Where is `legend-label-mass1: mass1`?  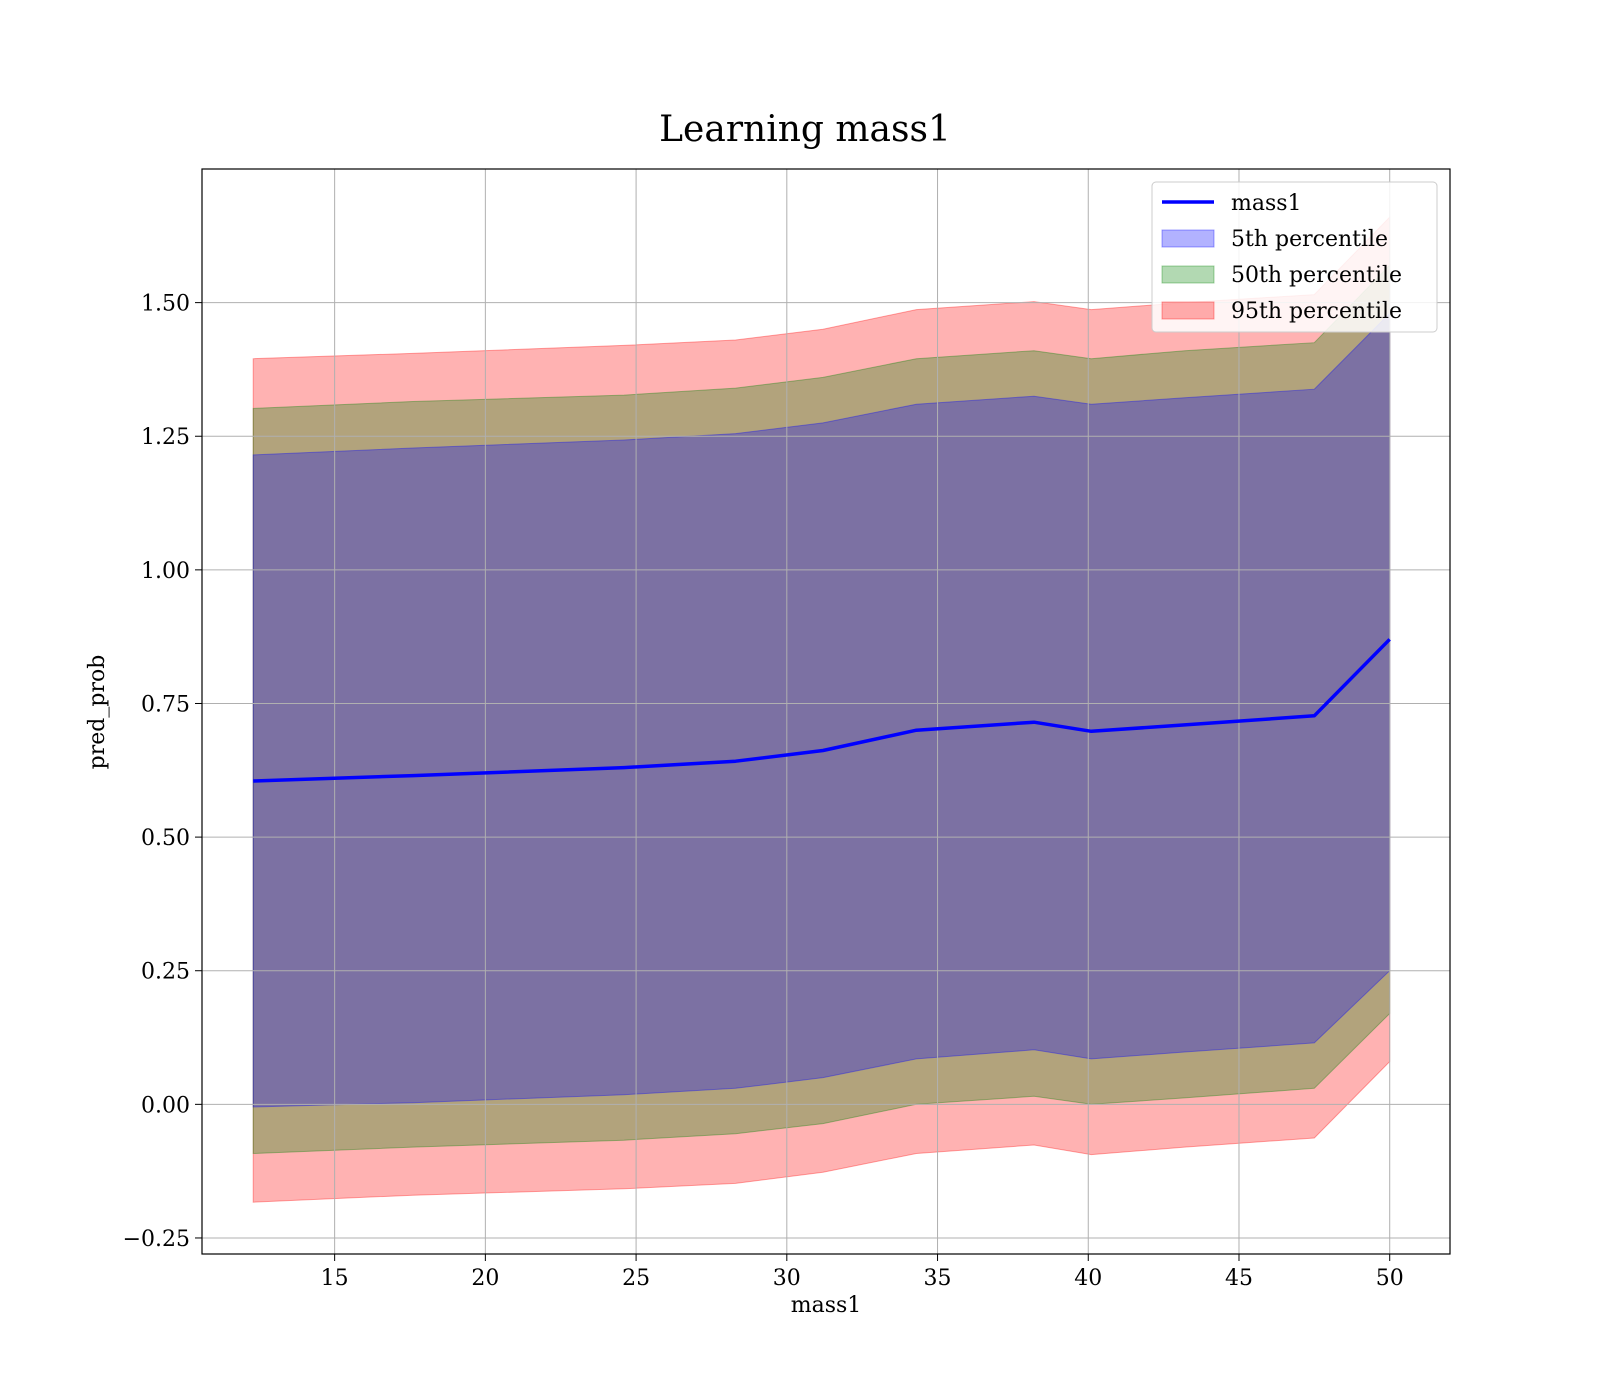
legend-label-mass1: mass1 is located at coordinates (1266, 203).